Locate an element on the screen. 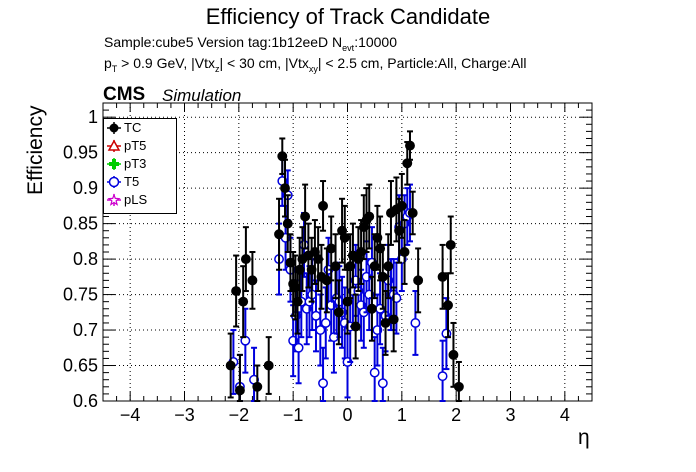  legend-label: pT3 is located at coordinates (135, 163).